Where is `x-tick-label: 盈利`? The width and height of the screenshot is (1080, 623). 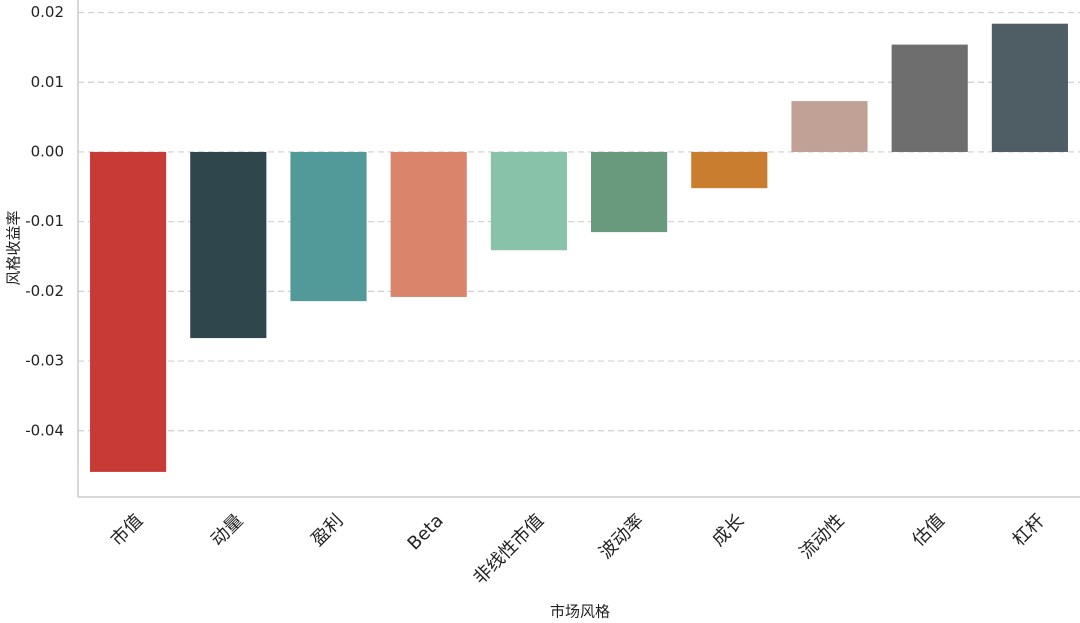
x-tick-label: 盈利 is located at coordinates (327, 530).